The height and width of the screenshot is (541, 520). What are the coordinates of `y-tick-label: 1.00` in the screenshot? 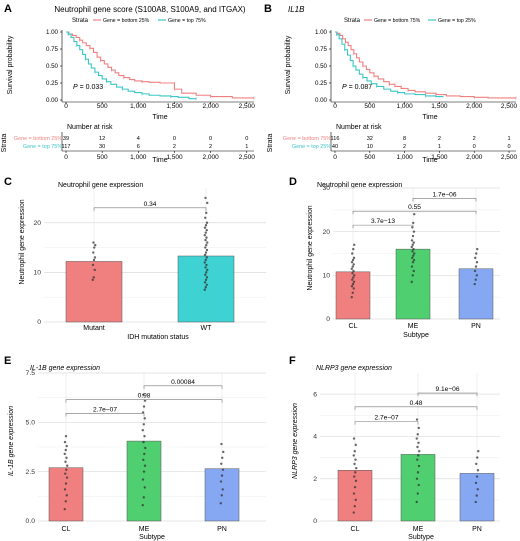 It's located at (321, 32).